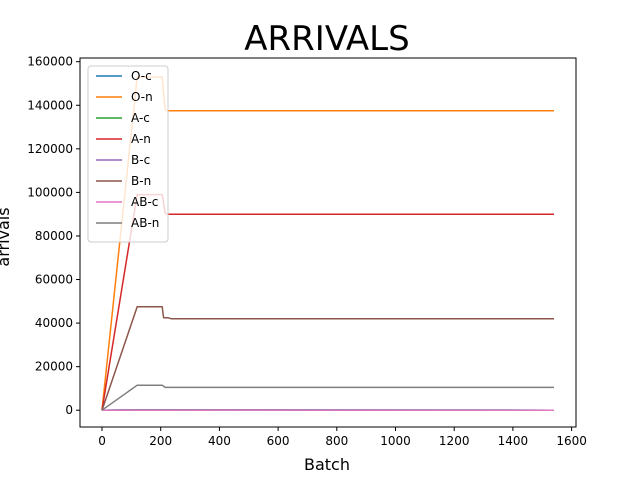  I want to click on x-tick-label: 800, so click(336, 441).